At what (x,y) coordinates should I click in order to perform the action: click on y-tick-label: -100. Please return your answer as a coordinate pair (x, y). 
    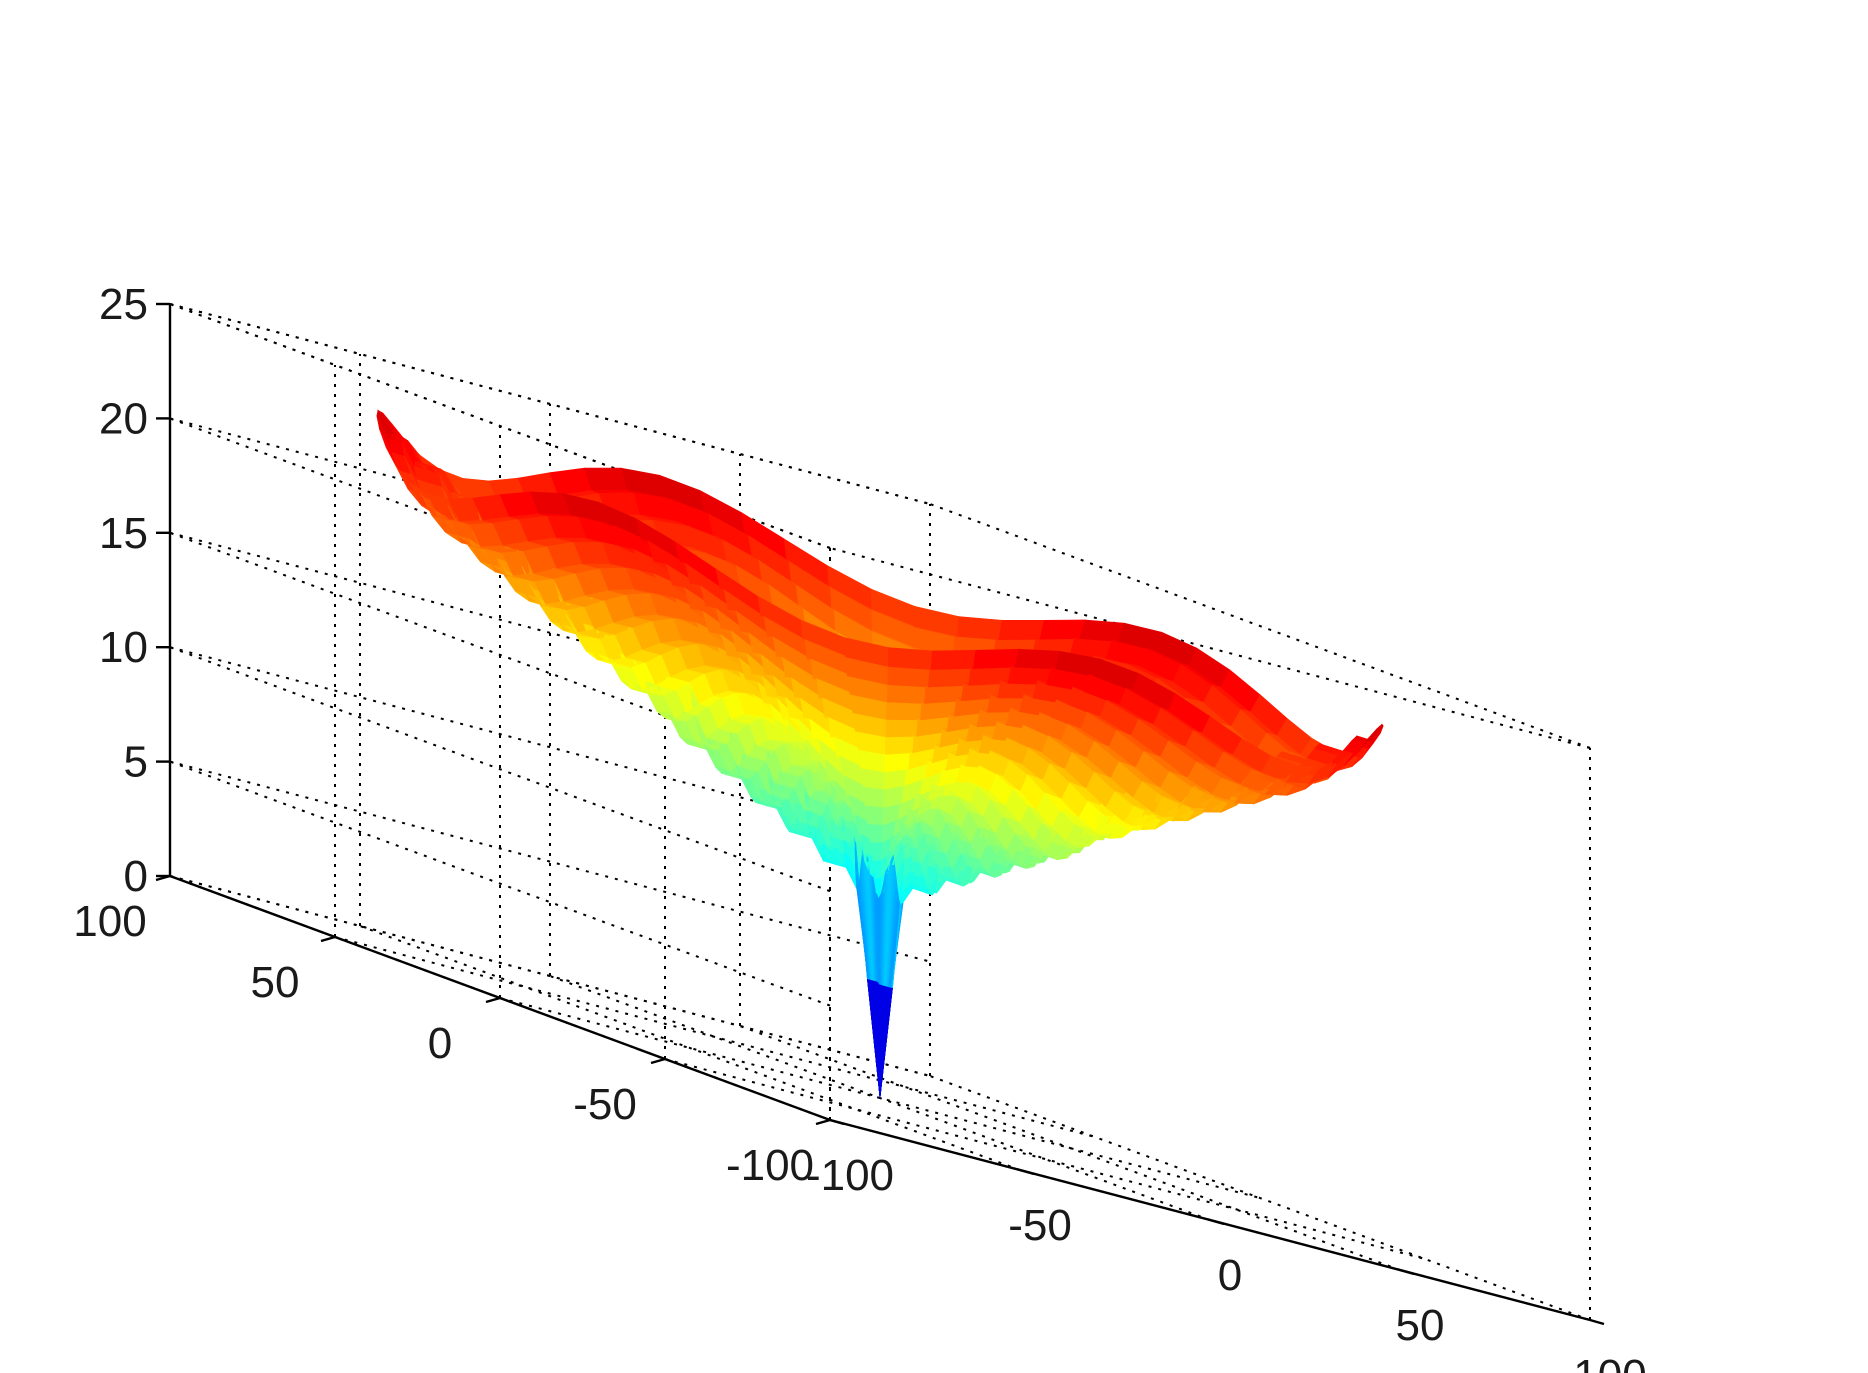
    Looking at the image, I should click on (770, 1165).